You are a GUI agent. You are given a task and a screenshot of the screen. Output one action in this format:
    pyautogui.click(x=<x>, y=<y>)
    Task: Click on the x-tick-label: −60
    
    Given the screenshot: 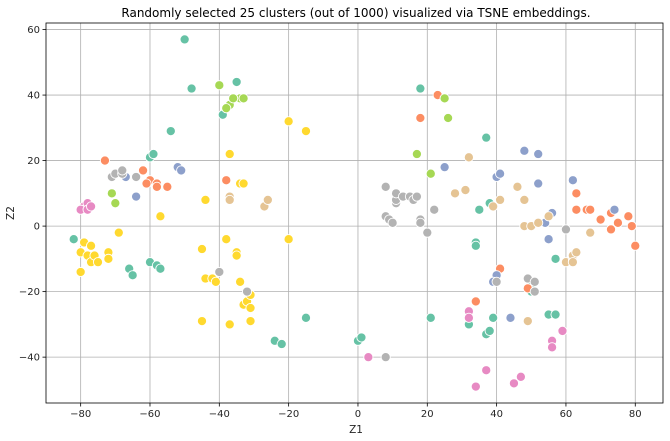 What is the action you would take?
    pyautogui.click(x=149, y=414)
    